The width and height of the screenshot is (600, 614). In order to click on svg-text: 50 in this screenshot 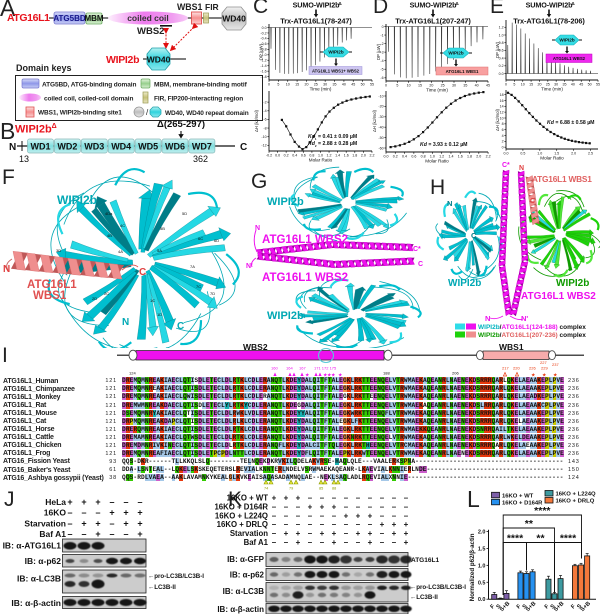, I will do `click(590, 85)`.